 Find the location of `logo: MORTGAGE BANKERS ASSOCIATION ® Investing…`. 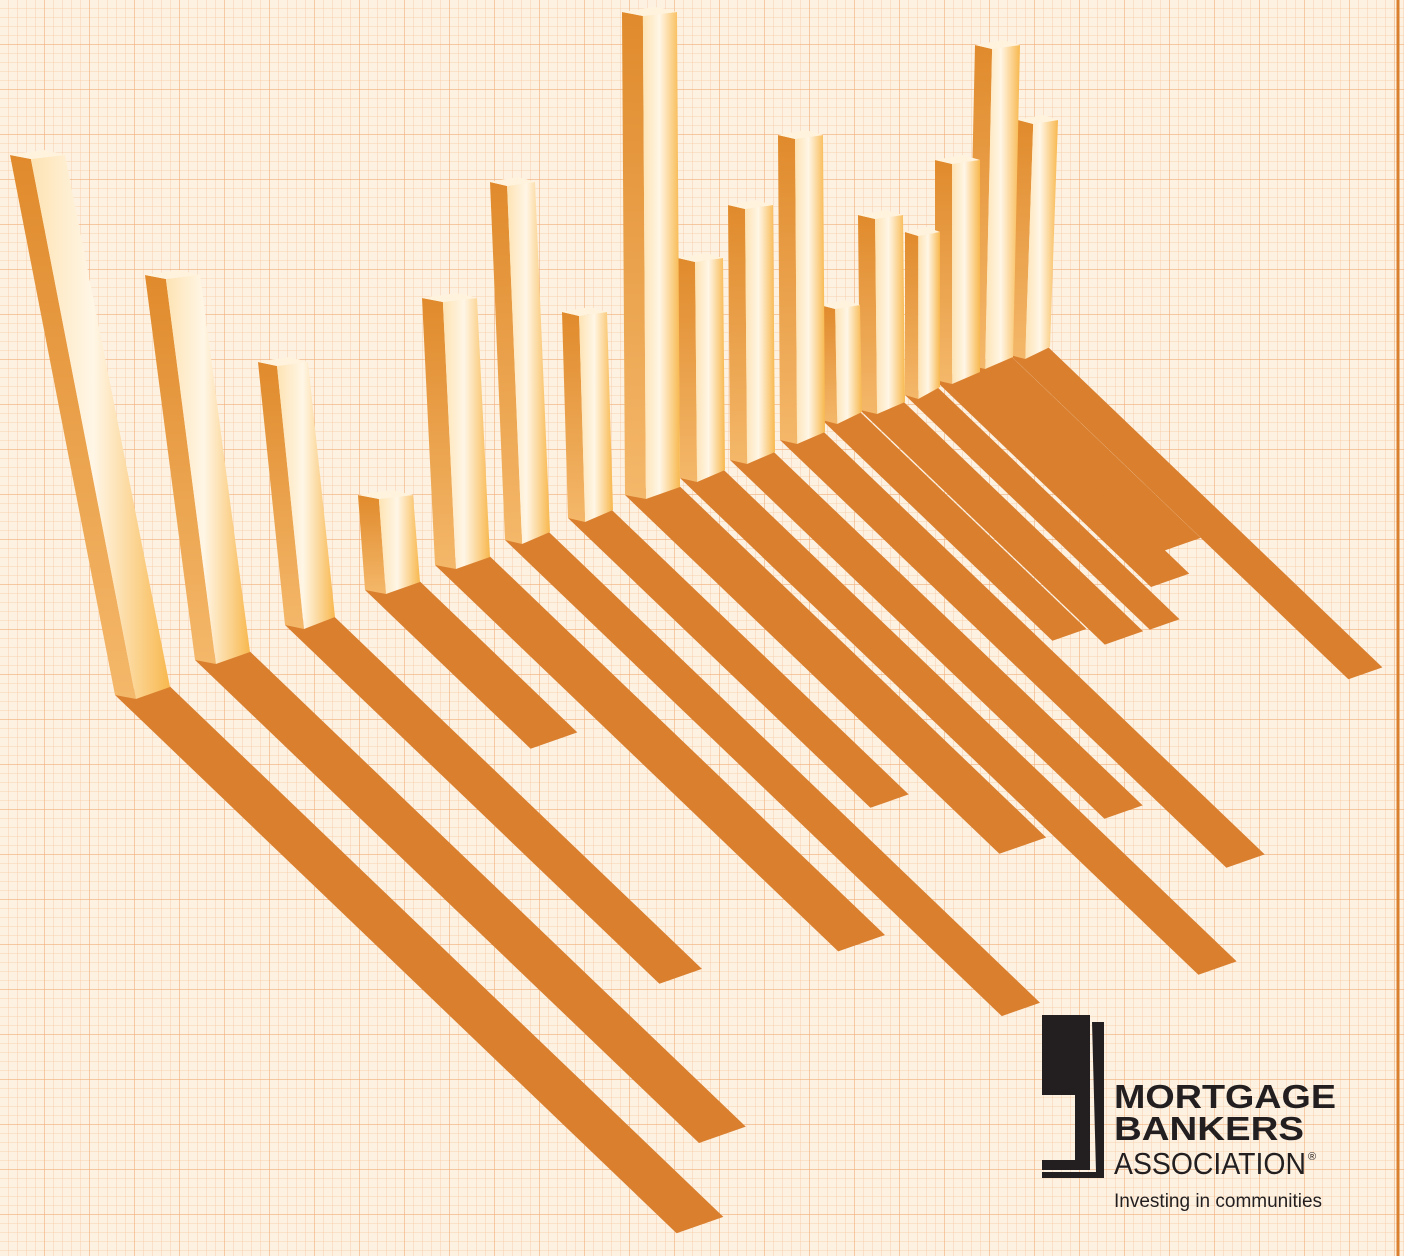

logo: MORTGAGE BANKERS ASSOCIATION ® Investing… is located at coordinates (1189, 1113).